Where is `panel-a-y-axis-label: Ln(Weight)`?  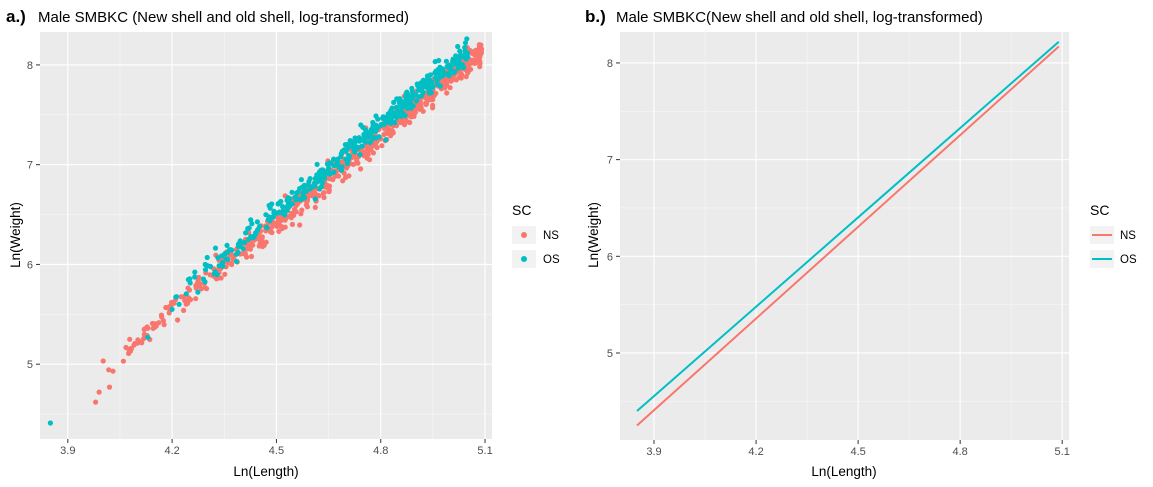 panel-a-y-axis-label: Ln(Weight) is located at coordinates (15, 235).